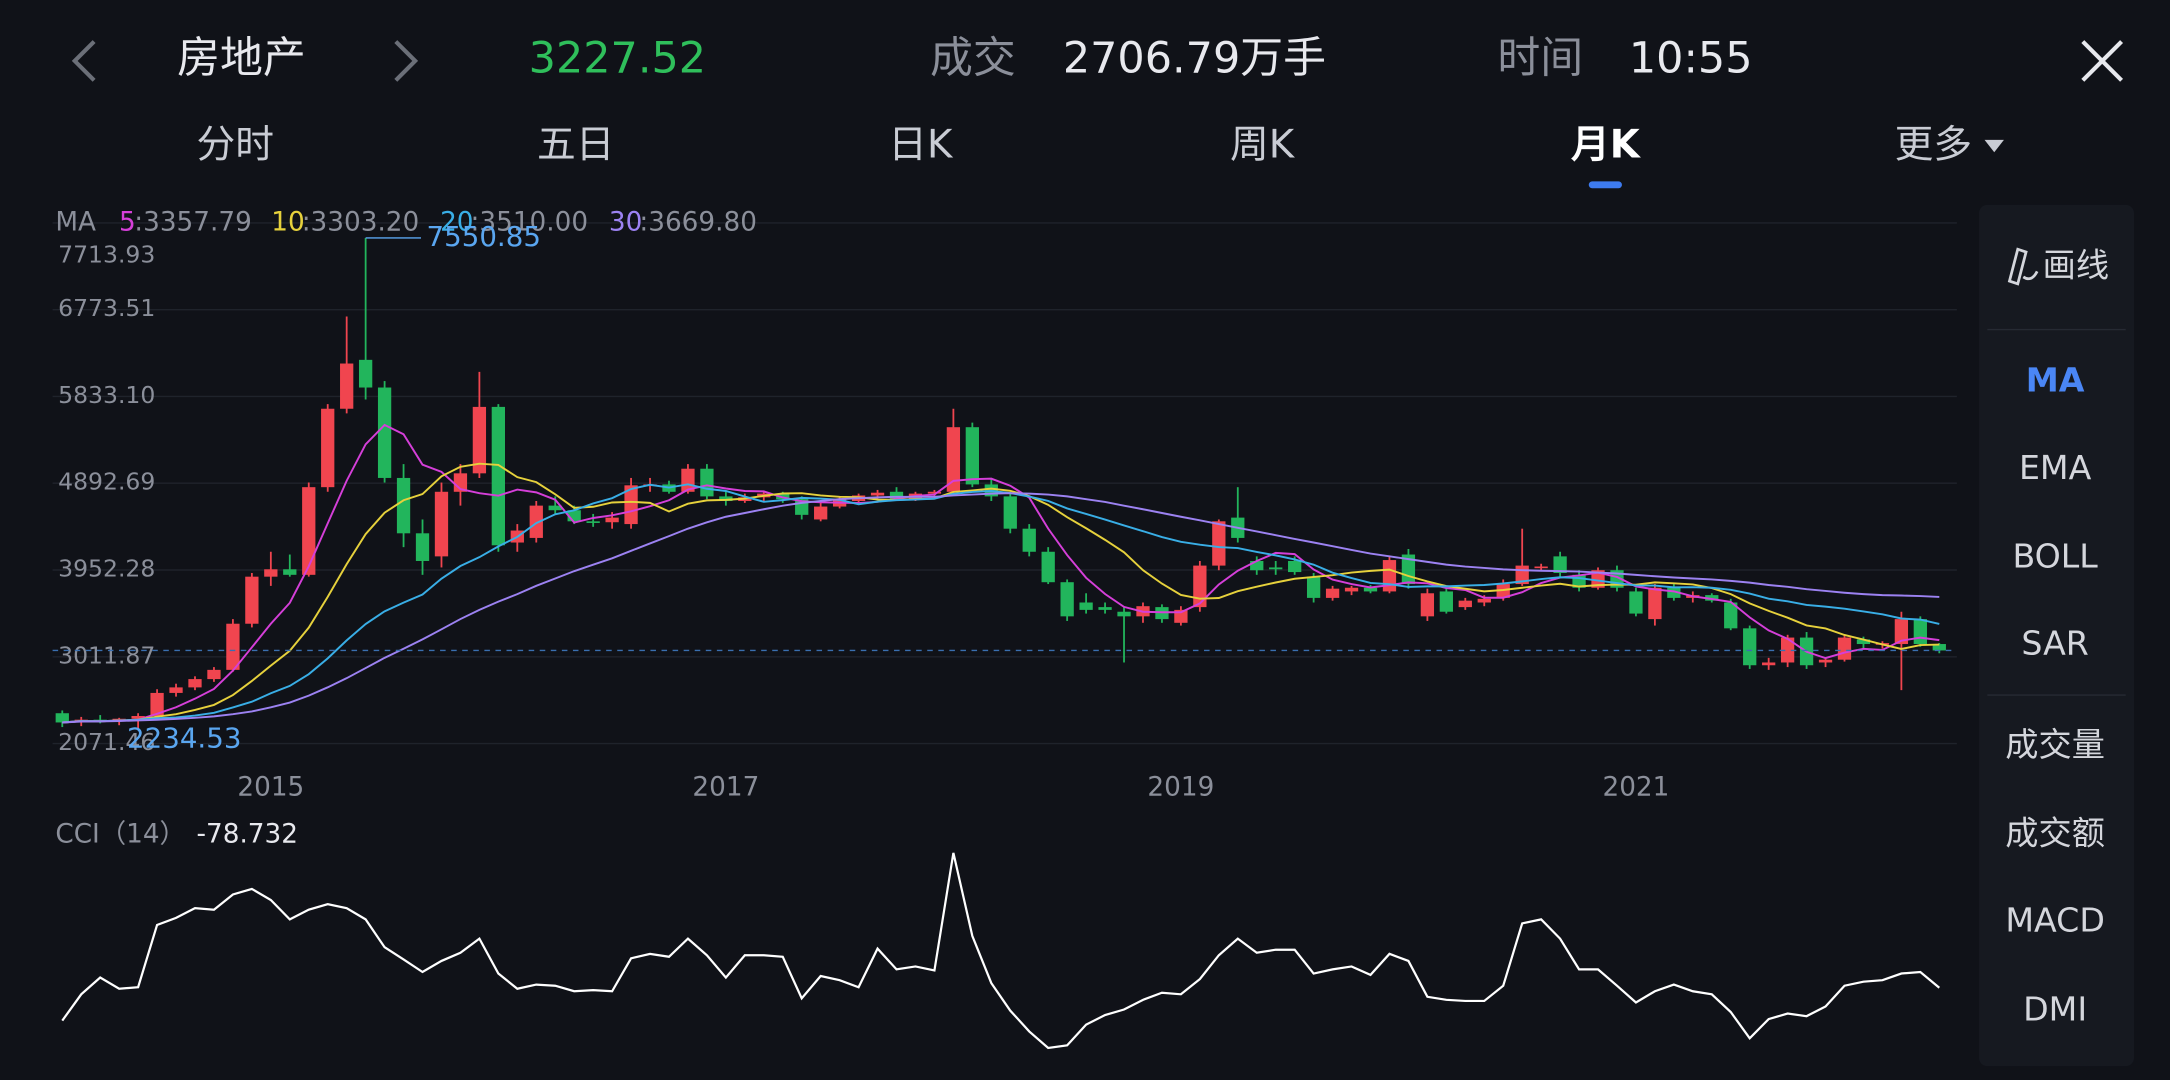 Image resolution: width=2170 pixels, height=1080 pixels. I want to click on tab: 五日, so click(575, 144).